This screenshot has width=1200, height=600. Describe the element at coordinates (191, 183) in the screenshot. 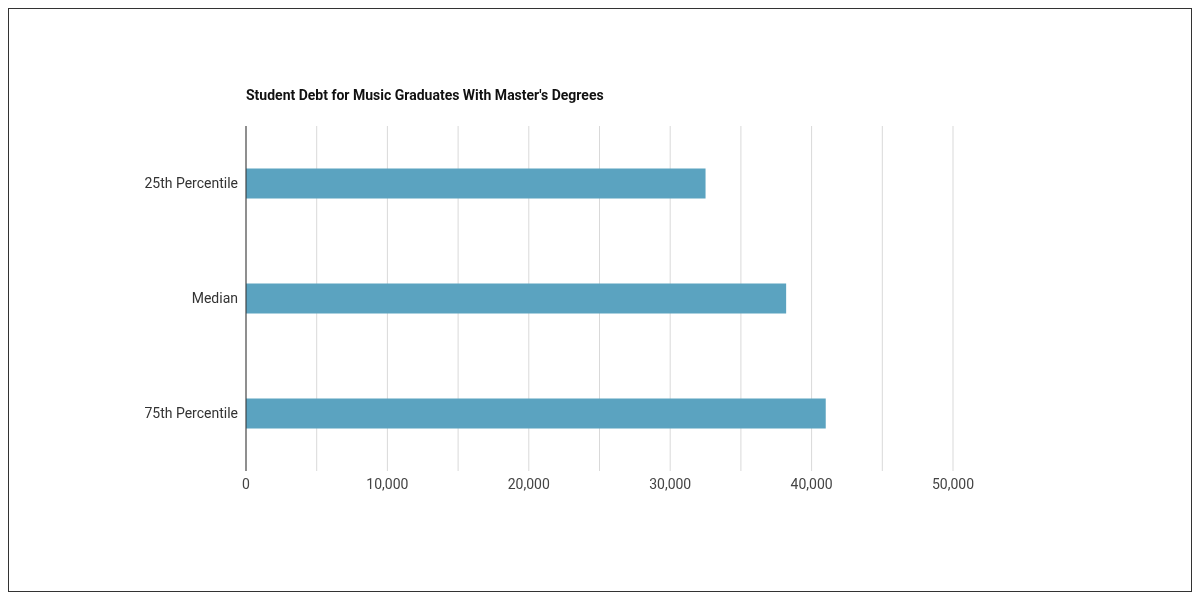

I see `y-tick-label: 25th Percentile` at that location.